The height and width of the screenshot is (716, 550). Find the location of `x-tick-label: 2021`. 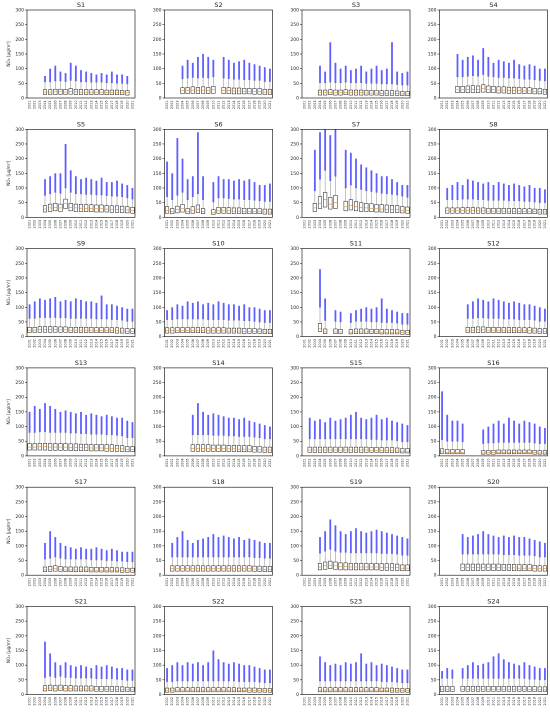

x-tick-label: 2021 is located at coordinates (132, 224).